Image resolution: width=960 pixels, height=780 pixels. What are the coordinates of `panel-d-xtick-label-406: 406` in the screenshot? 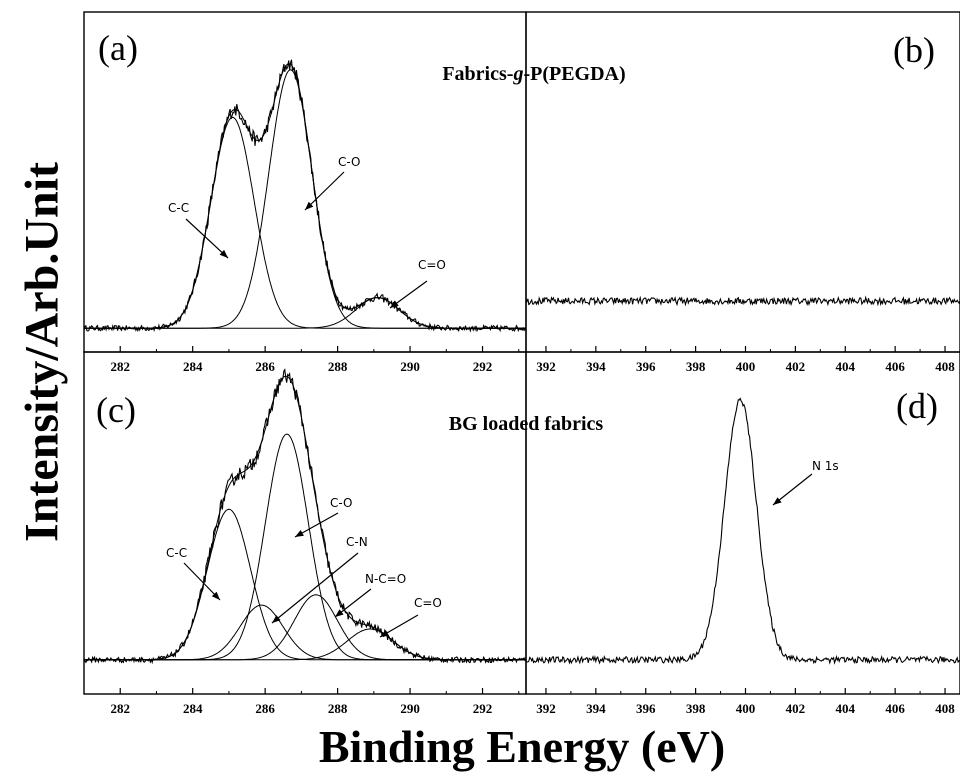 It's located at (895, 708).